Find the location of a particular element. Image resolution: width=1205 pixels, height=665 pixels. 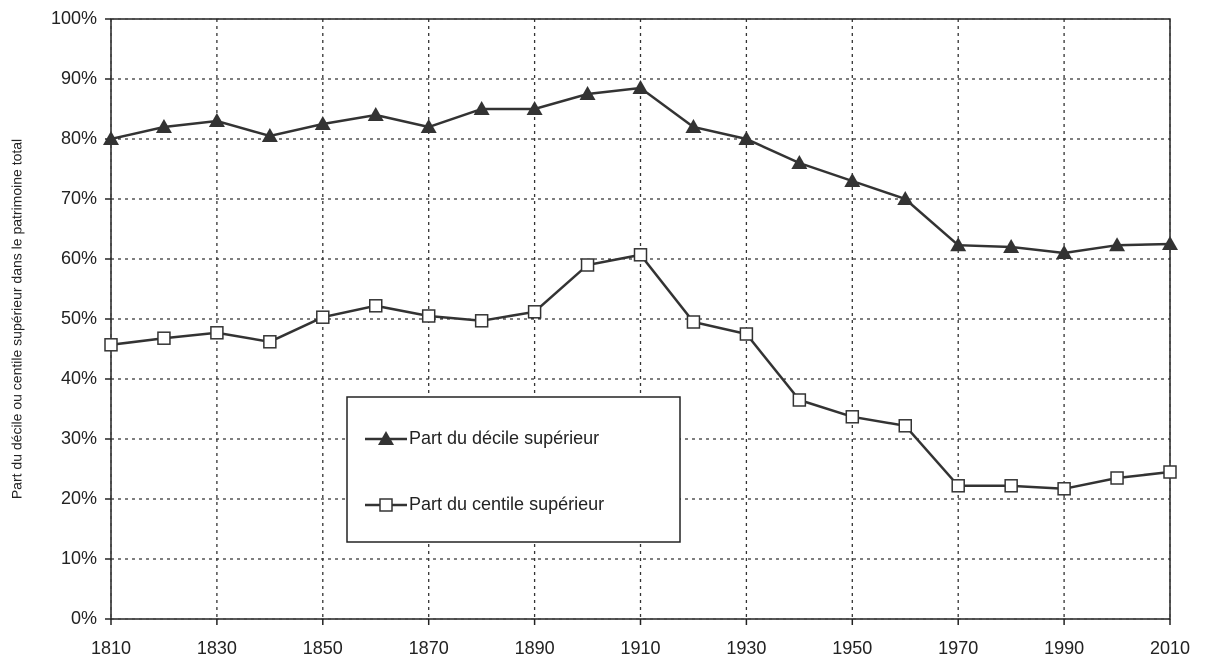

y-tick-label: 40% is located at coordinates (79, 378).